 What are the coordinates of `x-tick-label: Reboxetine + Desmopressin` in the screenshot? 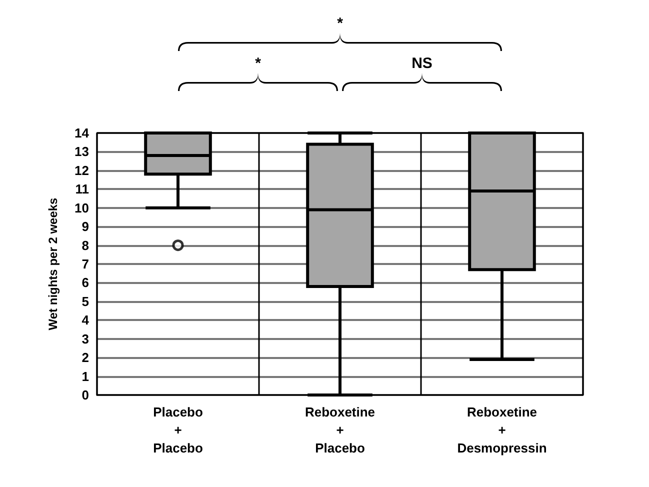 It's located at (502, 430).